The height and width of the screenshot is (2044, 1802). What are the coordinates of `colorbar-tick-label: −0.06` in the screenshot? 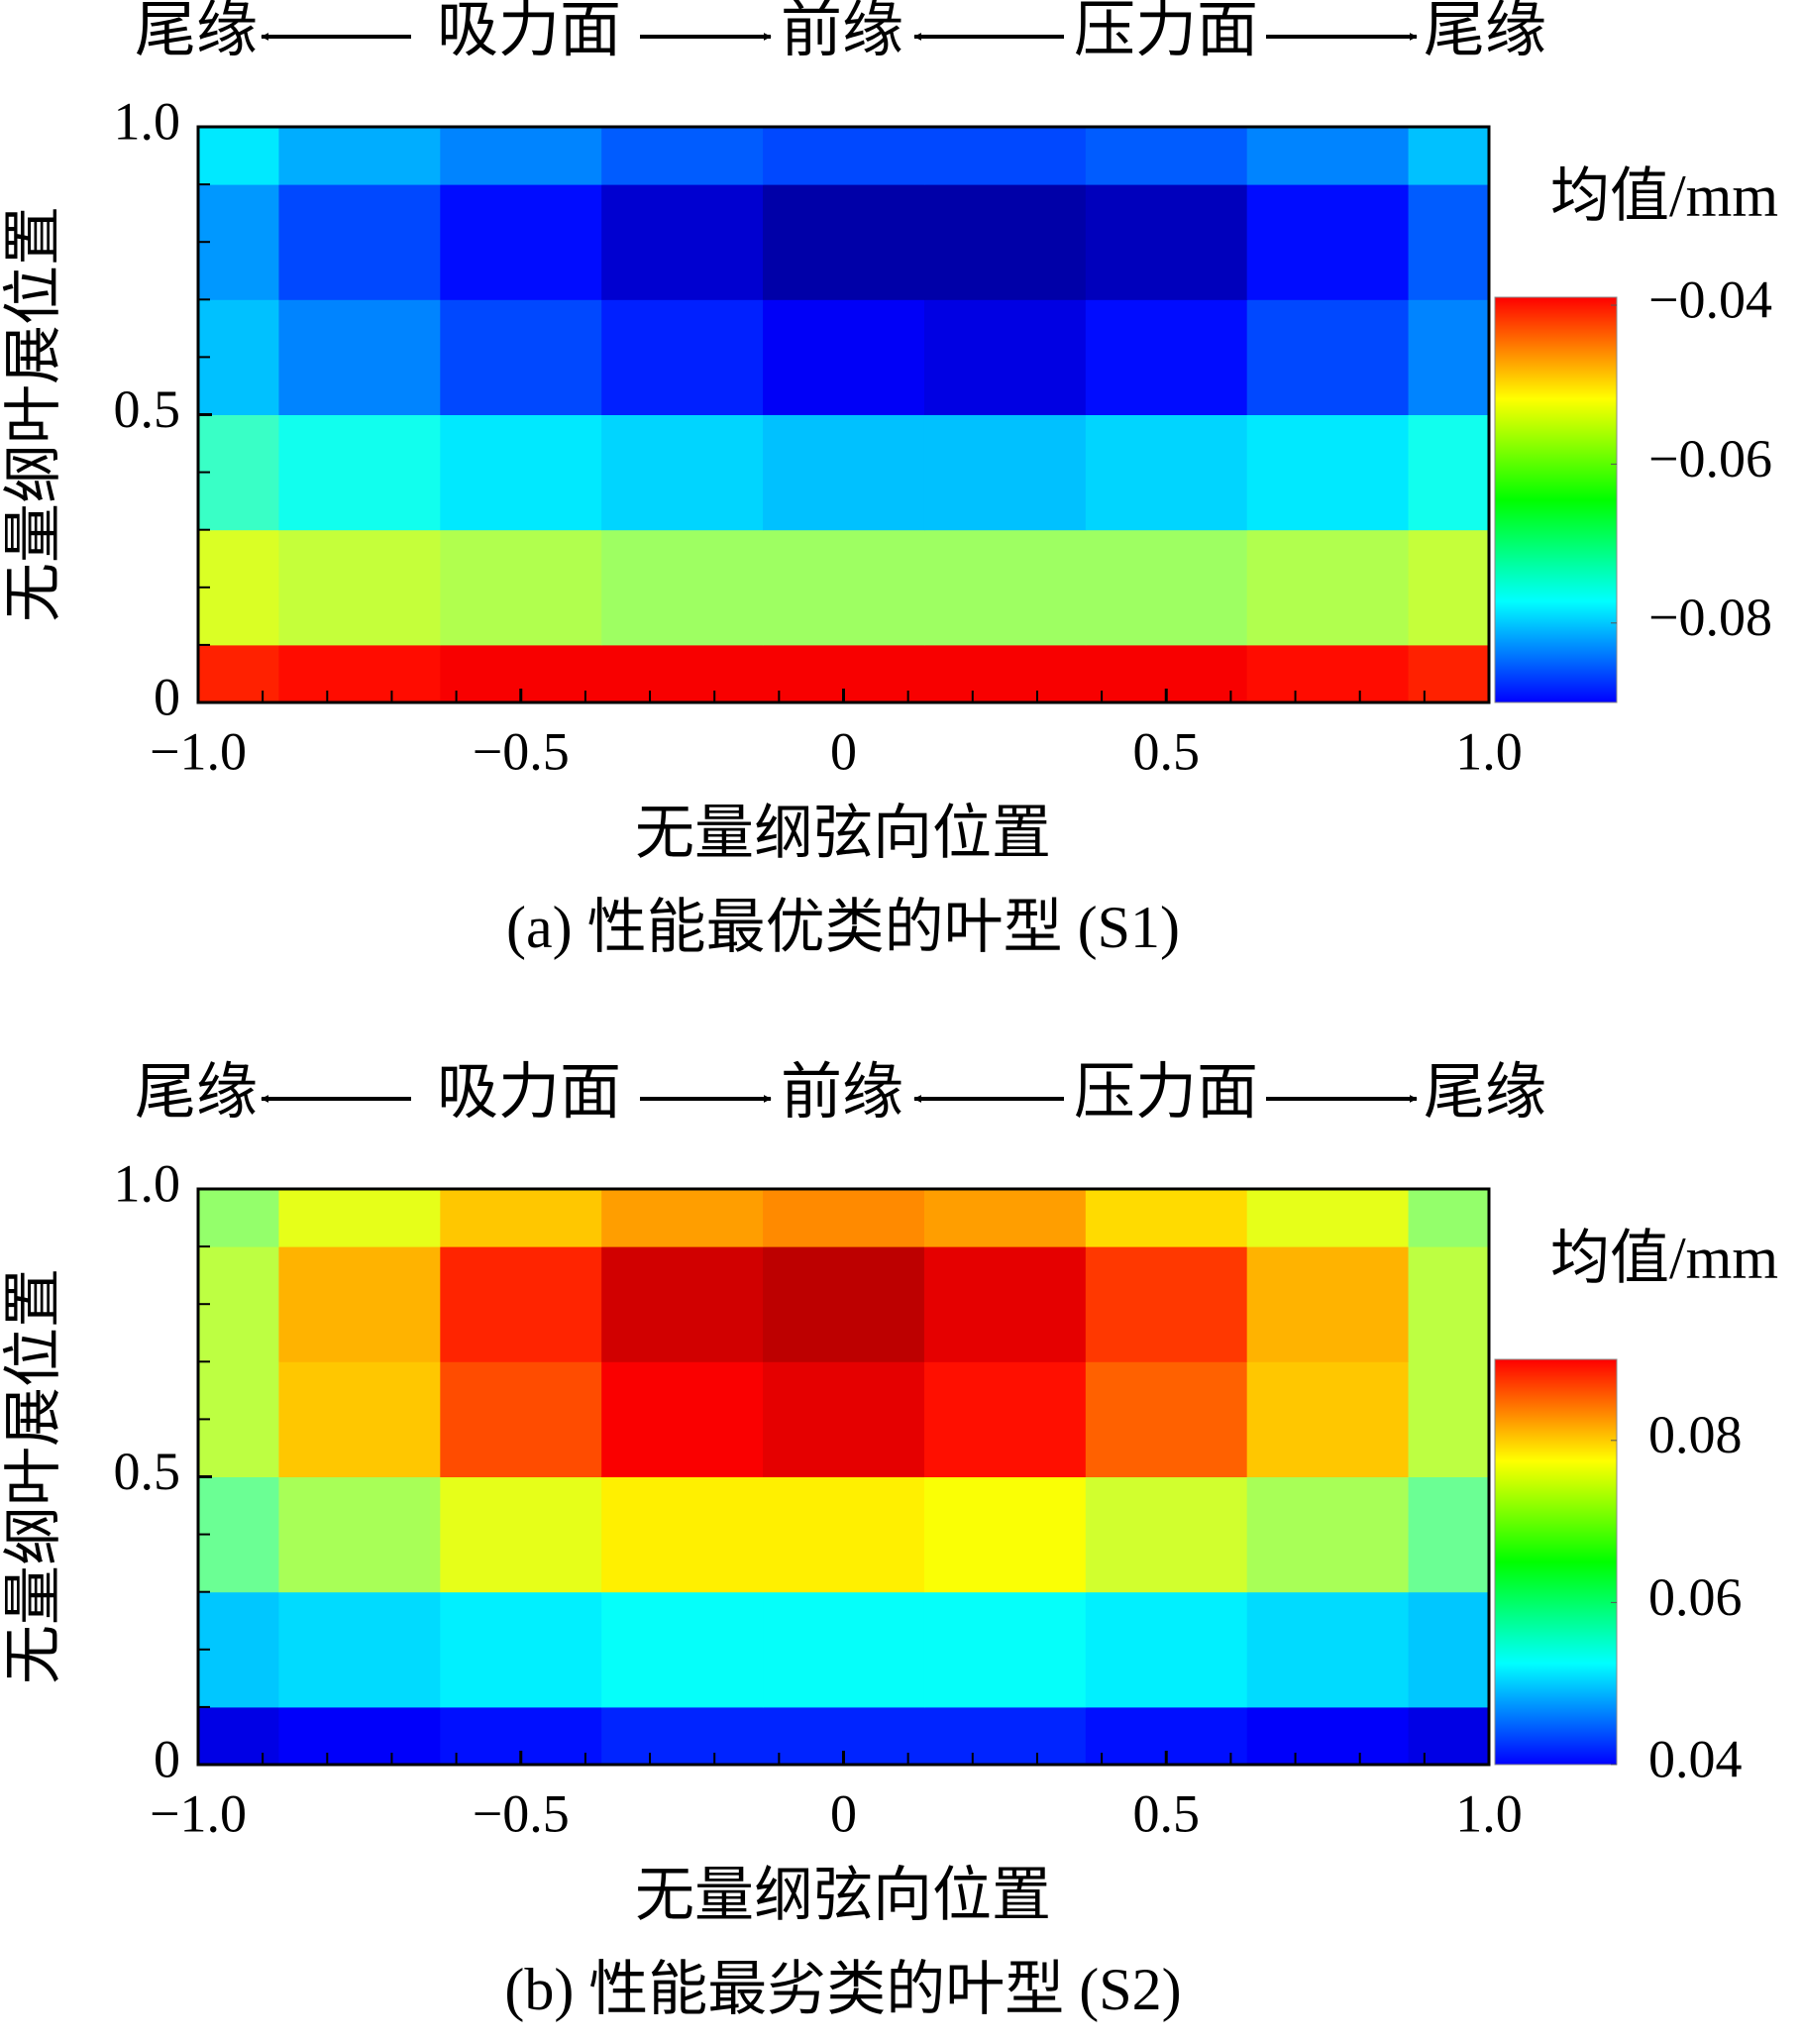 It's located at (1710, 458).